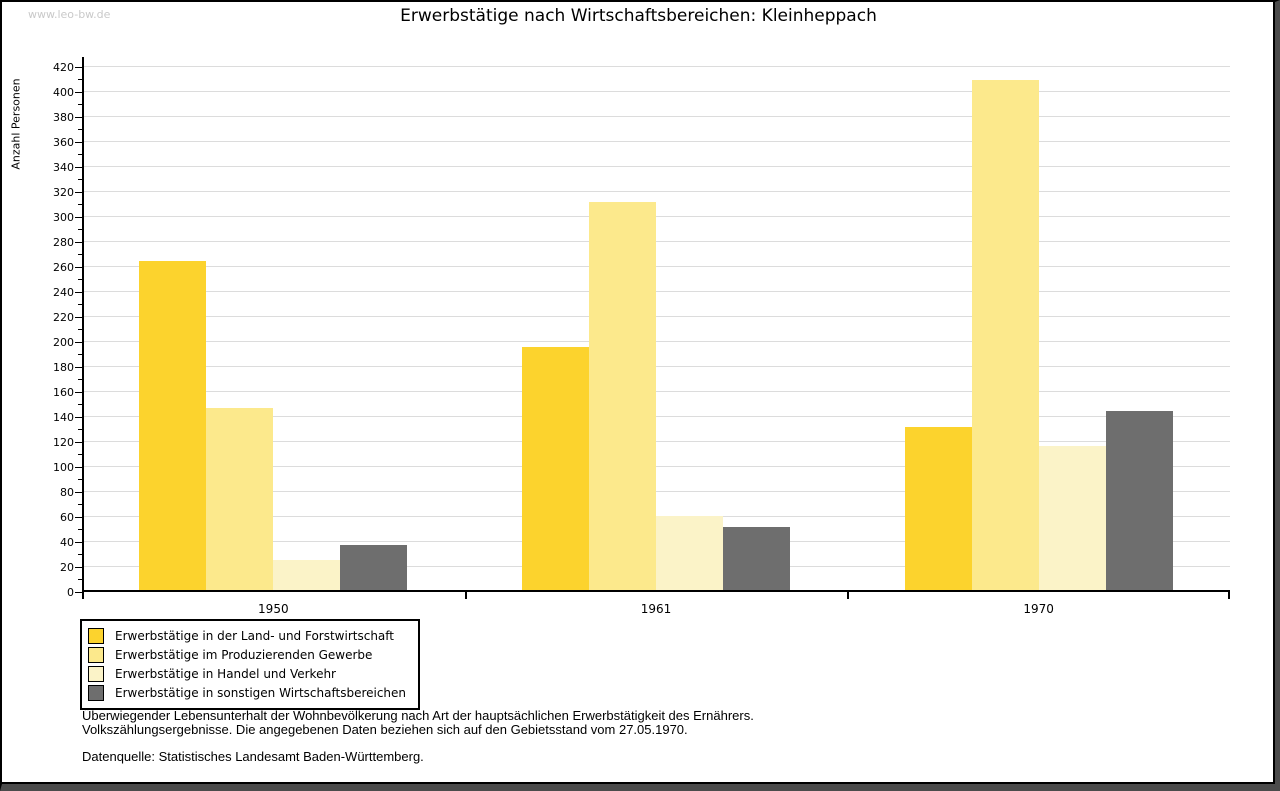 Image resolution: width=1280 pixels, height=791 pixels. What do you see at coordinates (67, 567) in the screenshot?
I see `y-tick-label-20: 20` at bounding box center [67, 567].